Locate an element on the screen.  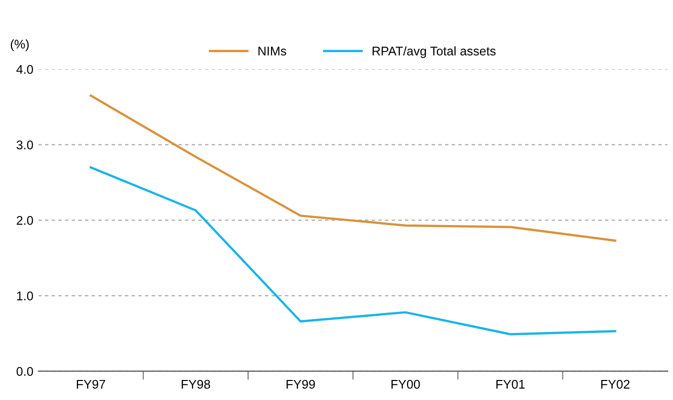
x-tick-label: FY02 is located at coordinates (615, 384).